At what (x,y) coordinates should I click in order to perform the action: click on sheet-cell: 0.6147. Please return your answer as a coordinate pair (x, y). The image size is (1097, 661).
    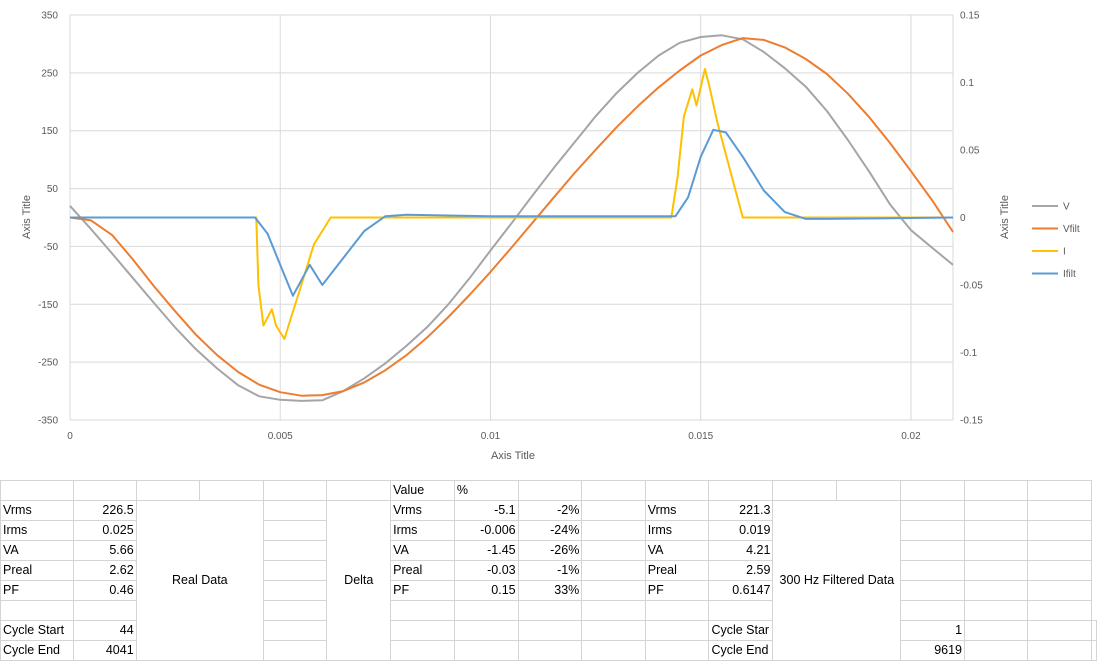
    Looking at the image, I should click on (741, 590).